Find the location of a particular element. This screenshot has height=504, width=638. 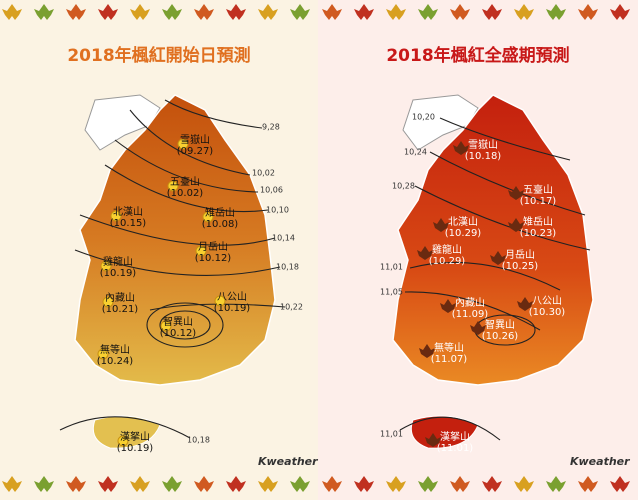

mountain-date: (10.30) is located at coordinates (547, 312).